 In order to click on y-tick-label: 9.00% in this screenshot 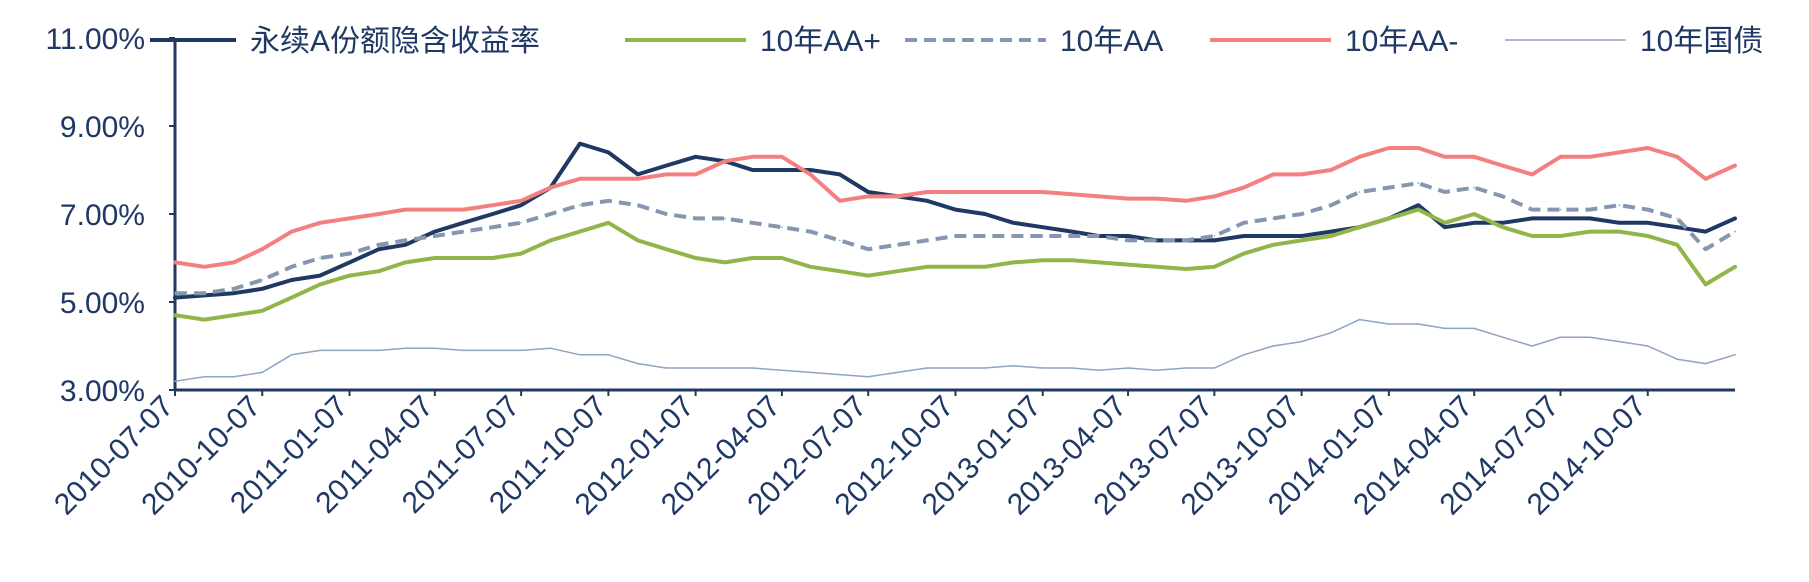, I will do `click(102, 127)`.